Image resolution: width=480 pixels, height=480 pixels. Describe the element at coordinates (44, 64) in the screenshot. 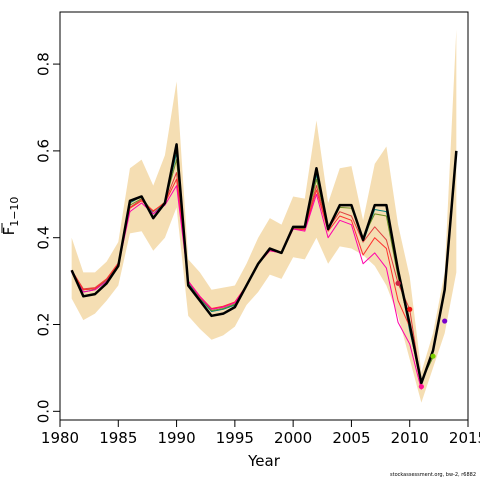

I see `y-tick-label: 0.8` at that location.